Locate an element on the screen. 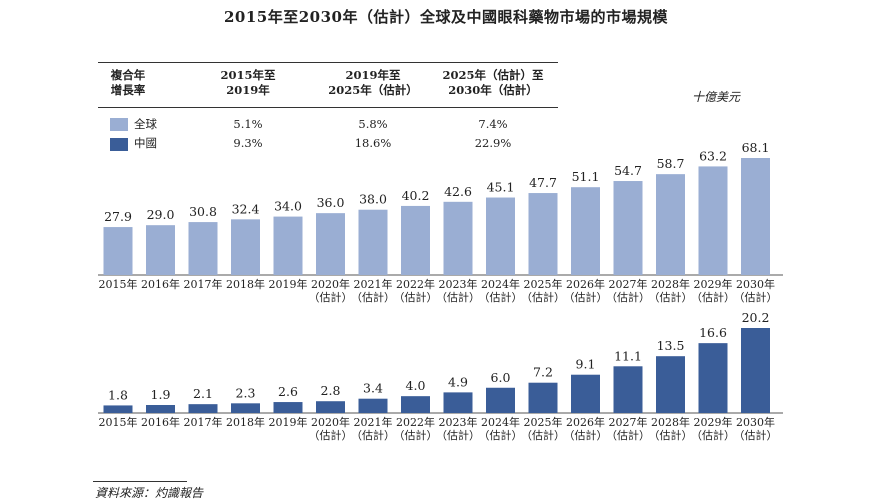 Image resolution: width=892 pixels, height=502 pixels. china-category-label: 2024年 is located at coordinates (500, 422).